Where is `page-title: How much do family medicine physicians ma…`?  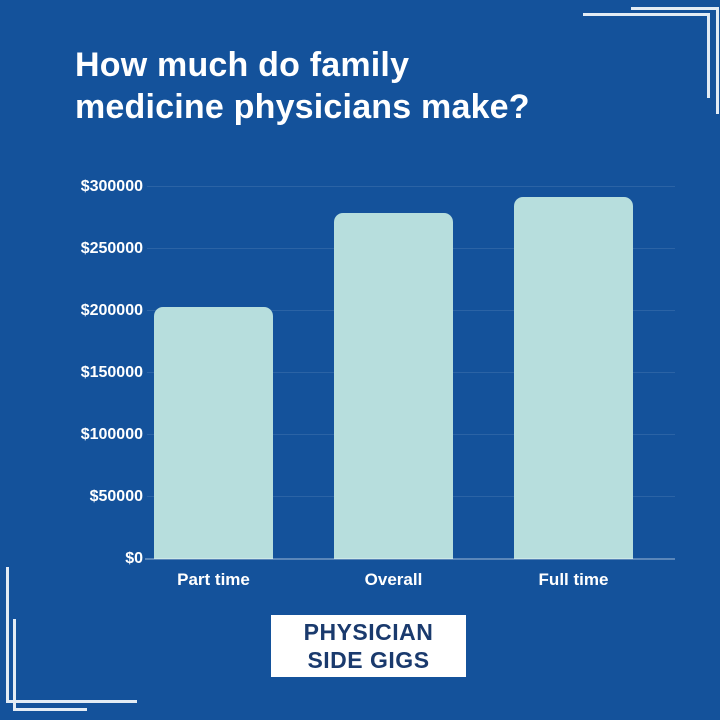
page-title: How much do family medicine physicians ma… is located at coordinates (375, 86).